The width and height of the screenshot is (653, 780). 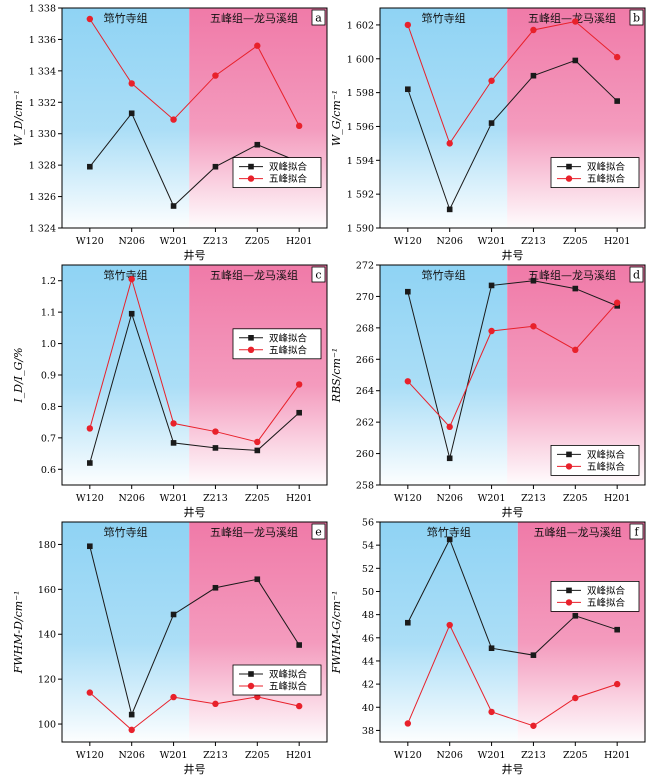 I want to click on y-tick-label: 54, so click(x=368, y=546).